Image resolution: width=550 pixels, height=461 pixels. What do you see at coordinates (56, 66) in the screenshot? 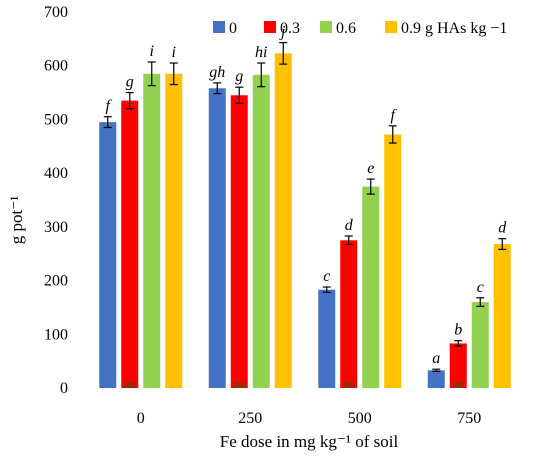
I see `y-tick-label: 600` at bounding box center [56, 66].